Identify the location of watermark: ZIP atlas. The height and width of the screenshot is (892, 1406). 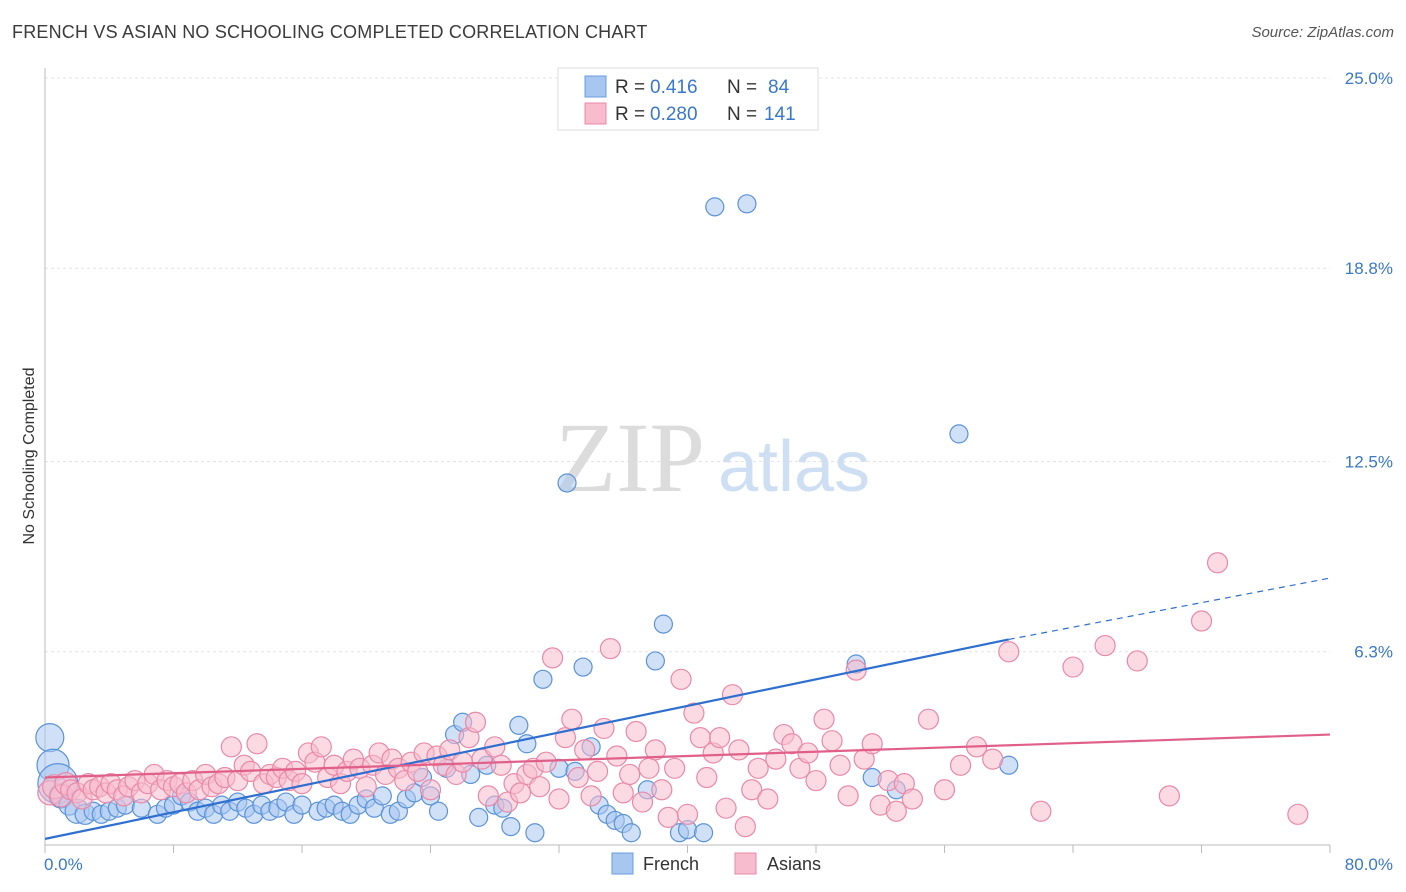
(712, 457).